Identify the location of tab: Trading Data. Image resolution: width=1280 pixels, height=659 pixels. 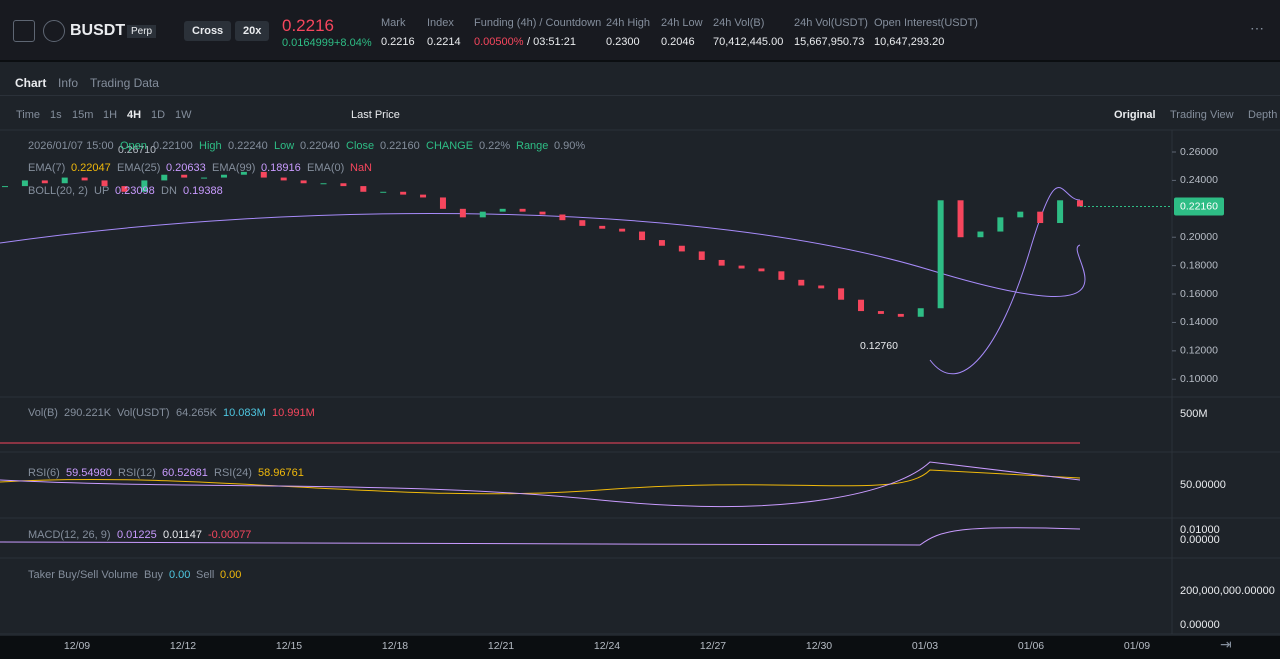
(124, 83).